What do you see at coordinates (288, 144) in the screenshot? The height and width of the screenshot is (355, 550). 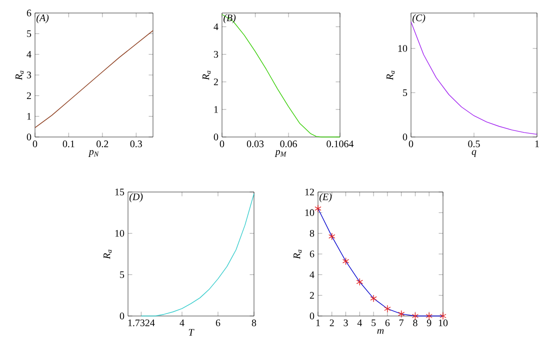 I see `x-tick-label: 0.06` at bounding box center [288, 144].